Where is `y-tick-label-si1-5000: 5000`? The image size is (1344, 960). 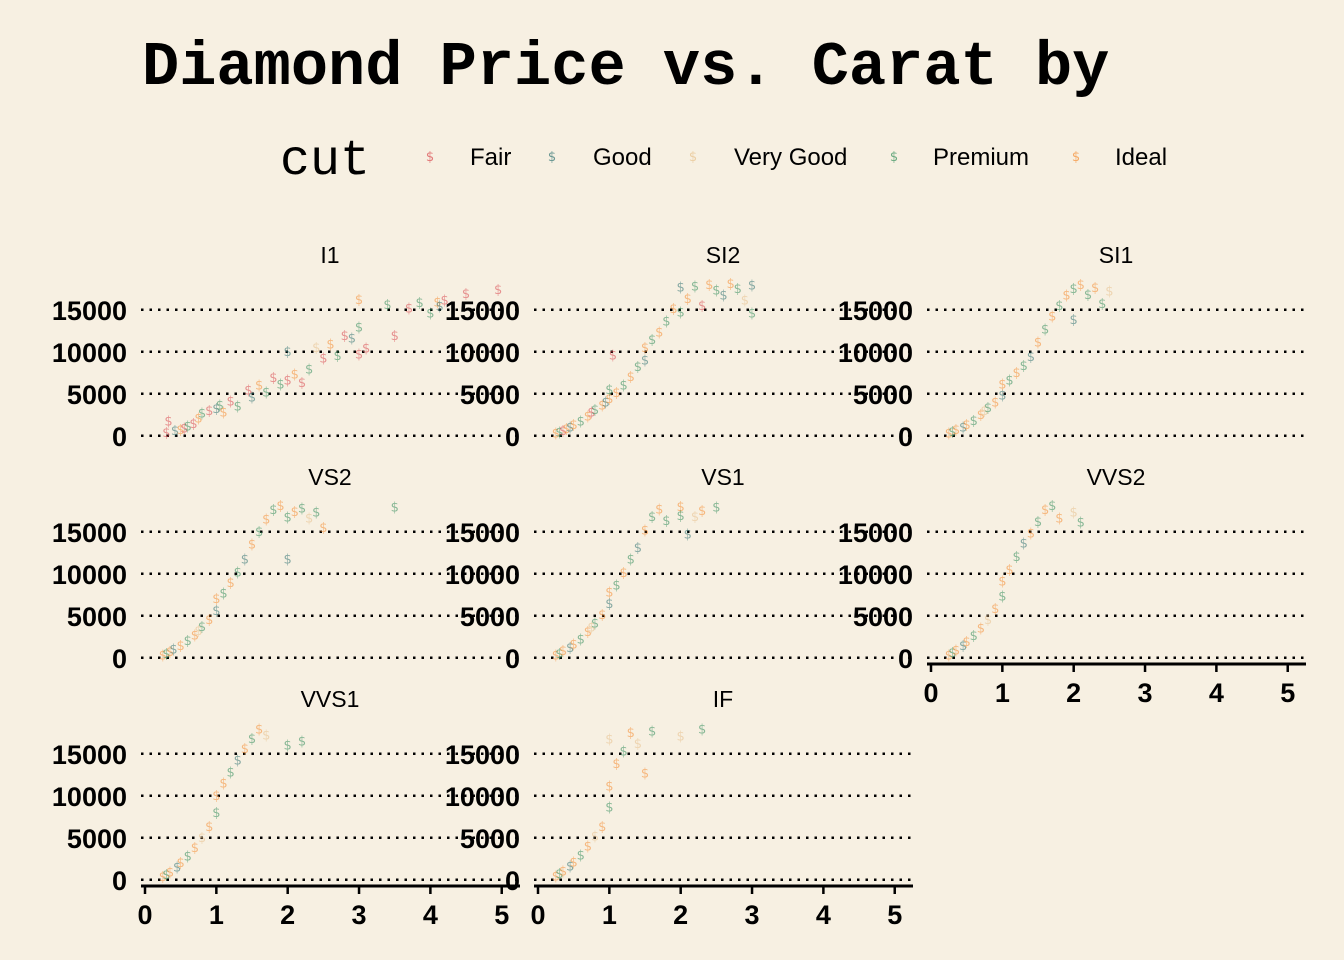 y-tick-label-si1-5000: 5000 is located at coordinates (883, 395).